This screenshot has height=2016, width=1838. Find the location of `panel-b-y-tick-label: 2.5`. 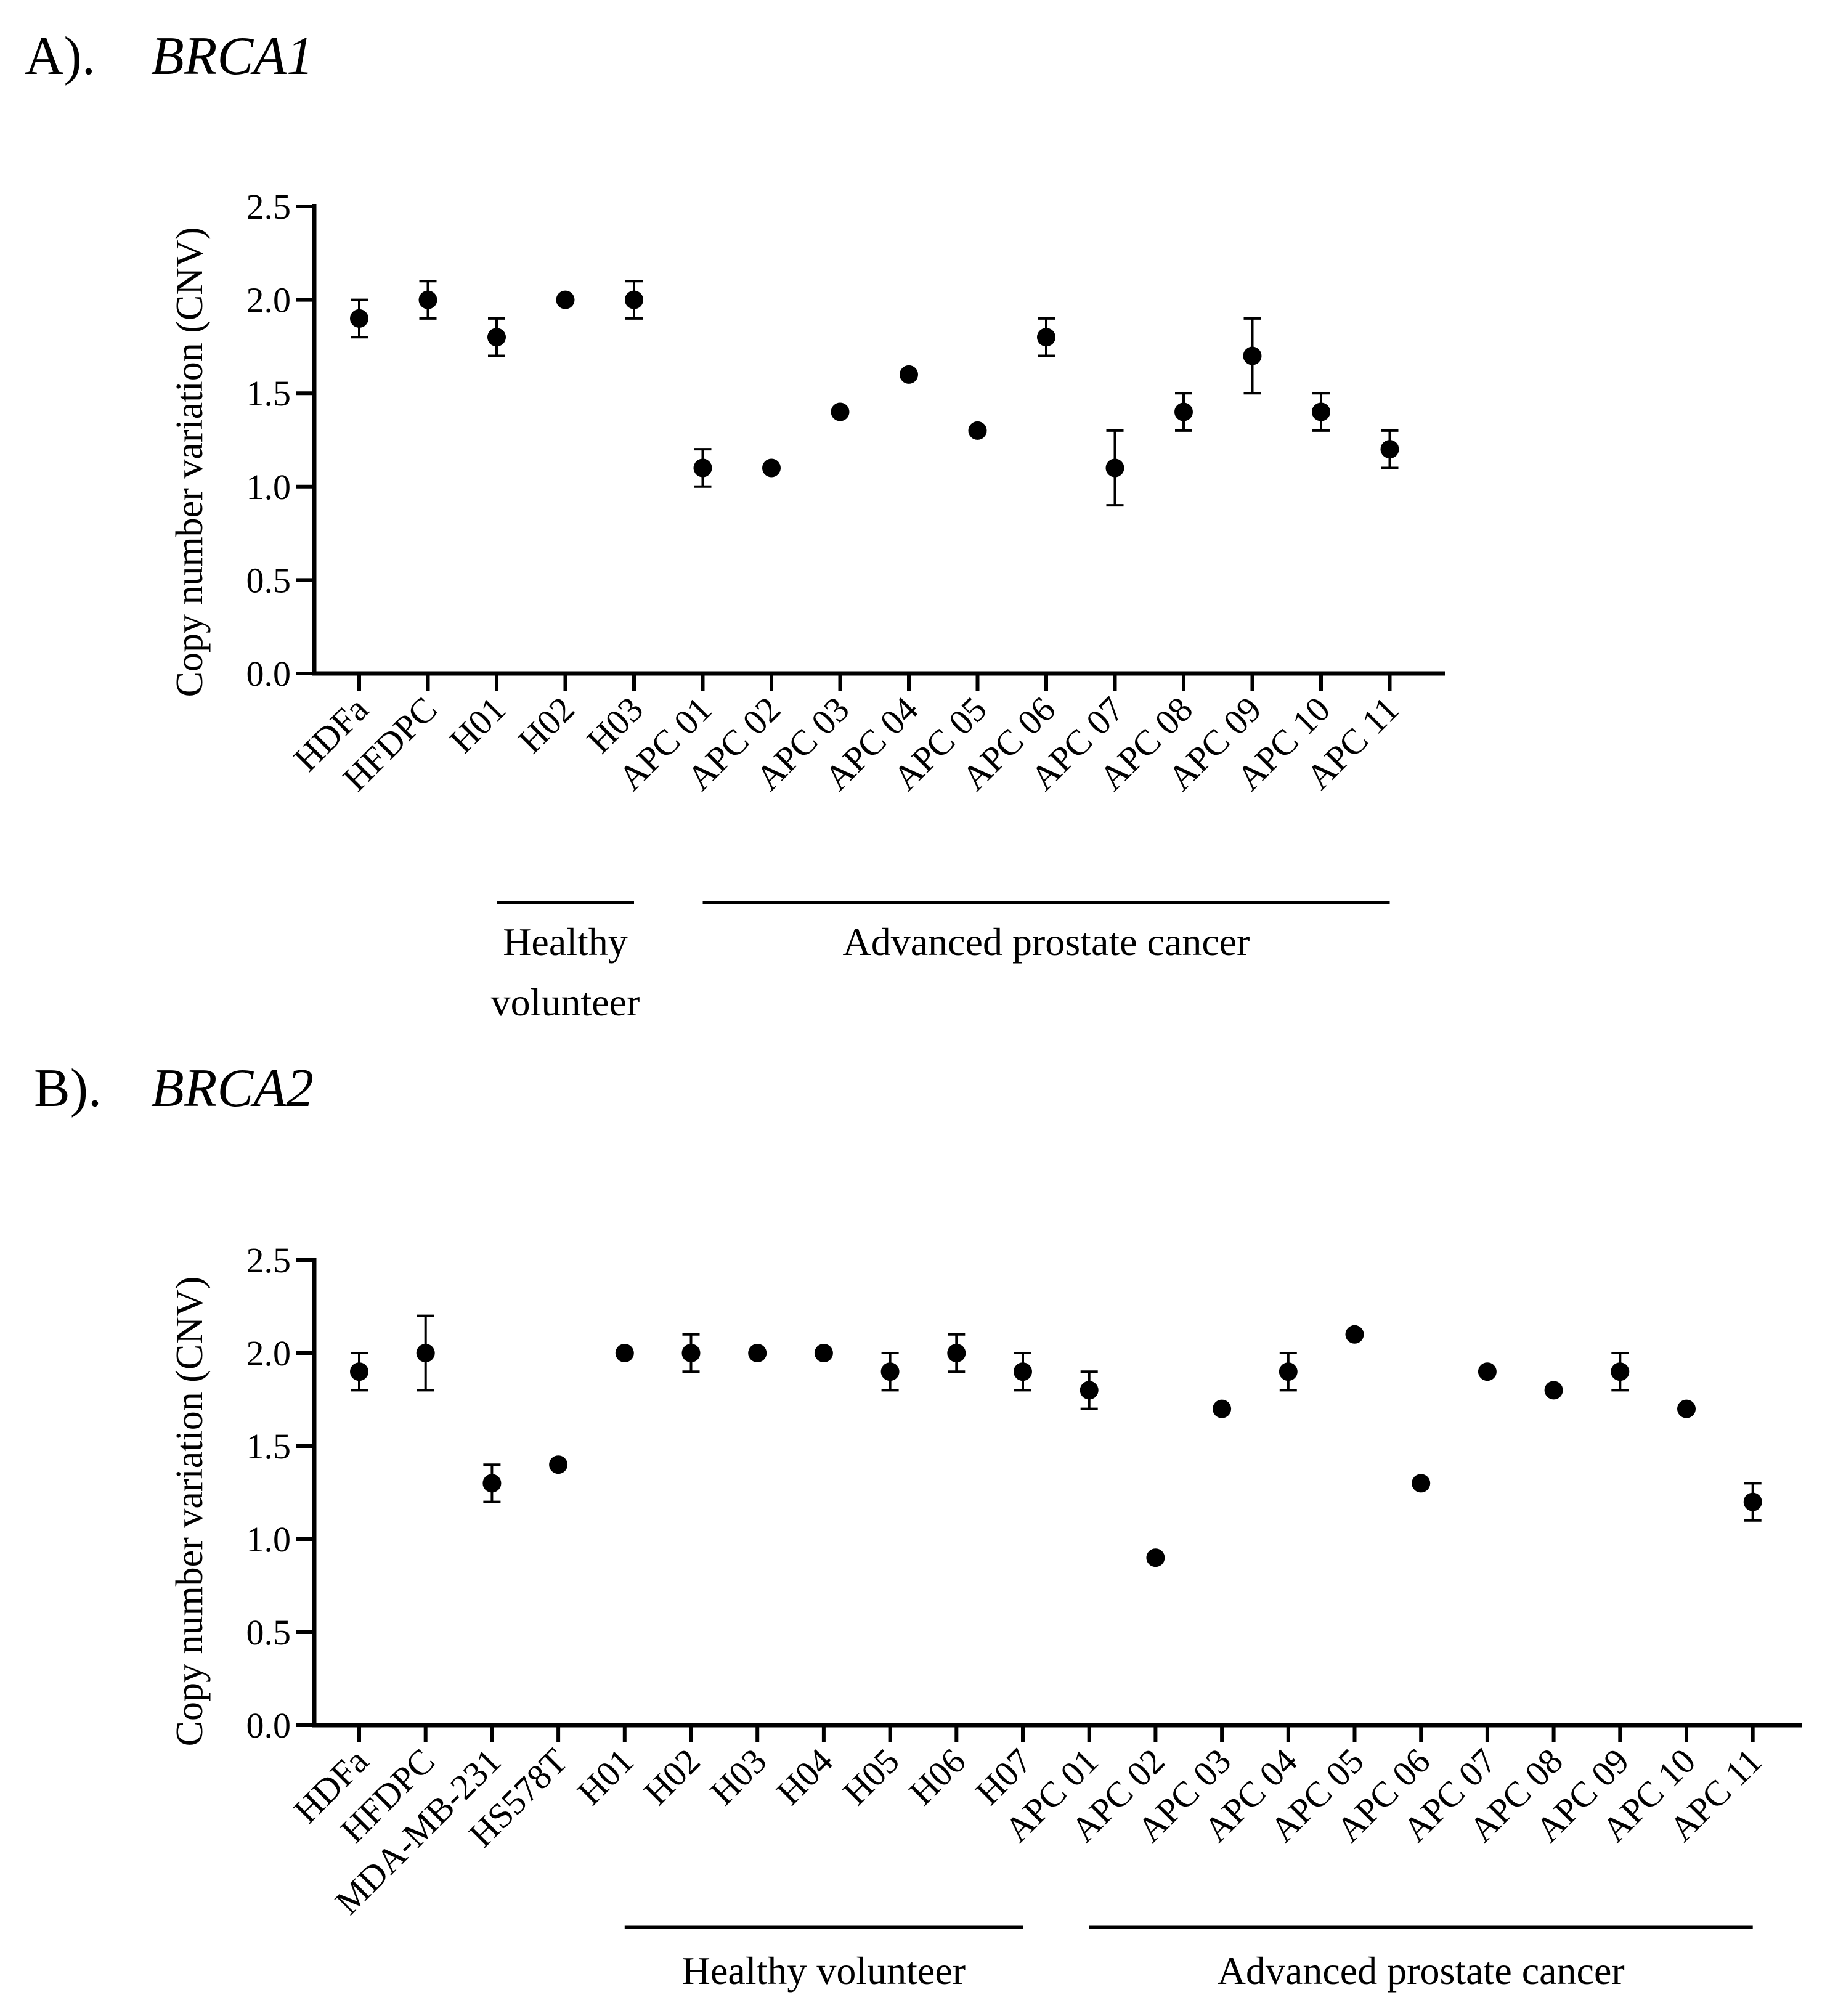

panel-b-y-tick-label: 2.5 is located at coordinates (268, 1260).